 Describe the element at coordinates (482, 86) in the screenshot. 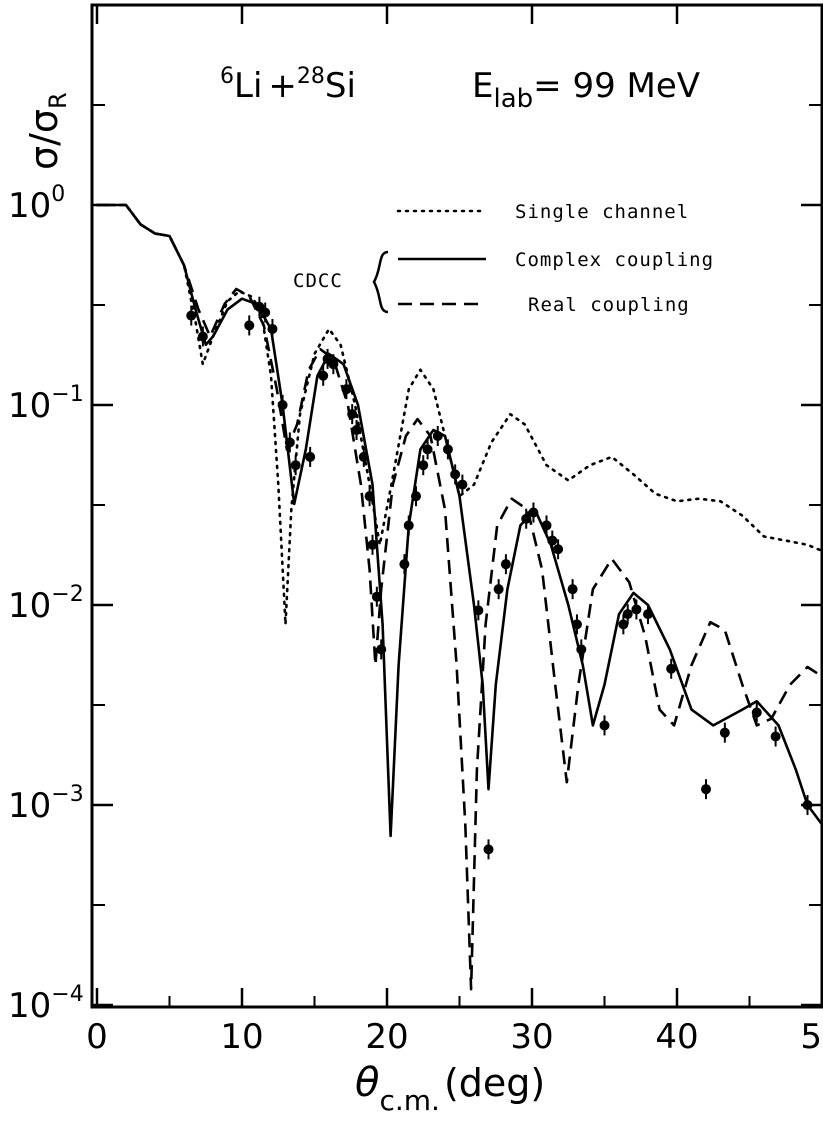

I see `energy-symbol: E` at that location.